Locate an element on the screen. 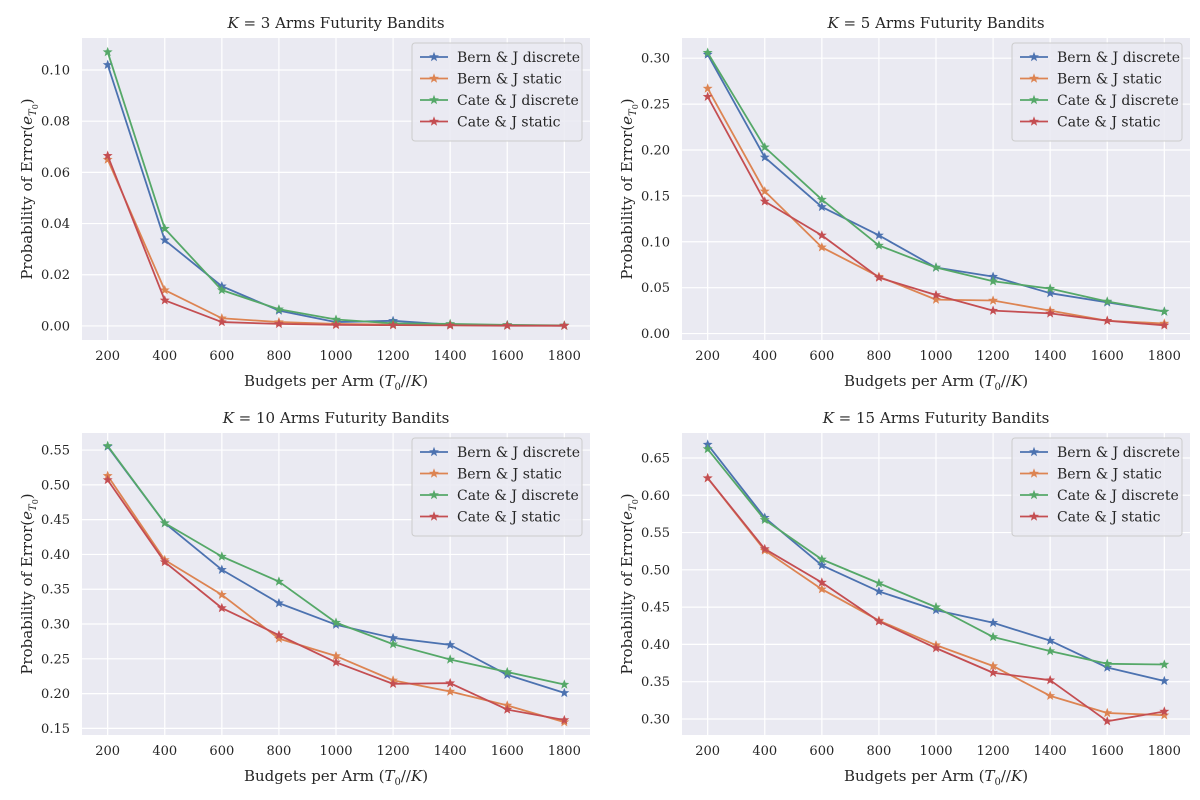 The image size is (1200, 800). y-tick-label: 0.02 is located at coordinates (55, 275).